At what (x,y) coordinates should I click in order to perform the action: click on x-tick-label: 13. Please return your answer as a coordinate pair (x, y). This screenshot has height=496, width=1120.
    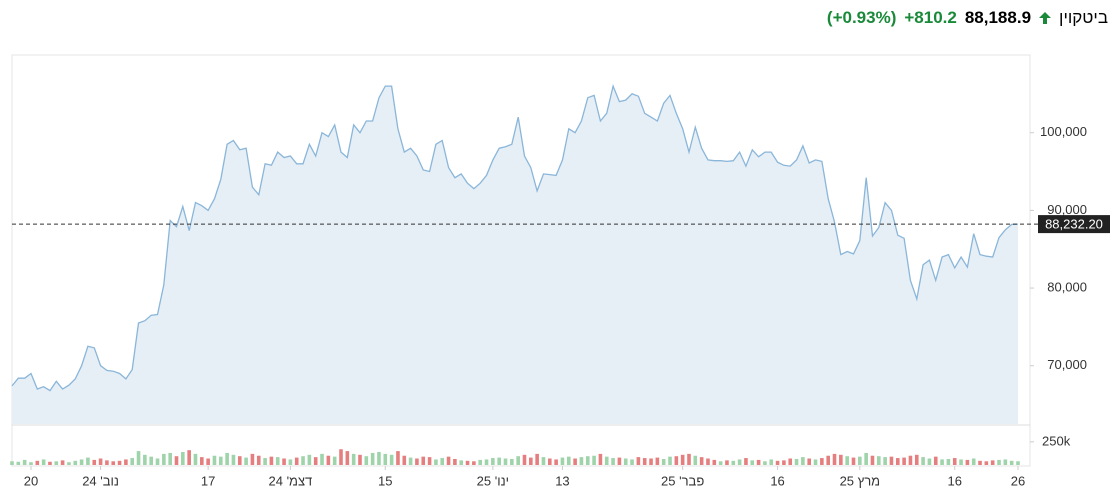
    Looking at the image, I should click on (562, 480).